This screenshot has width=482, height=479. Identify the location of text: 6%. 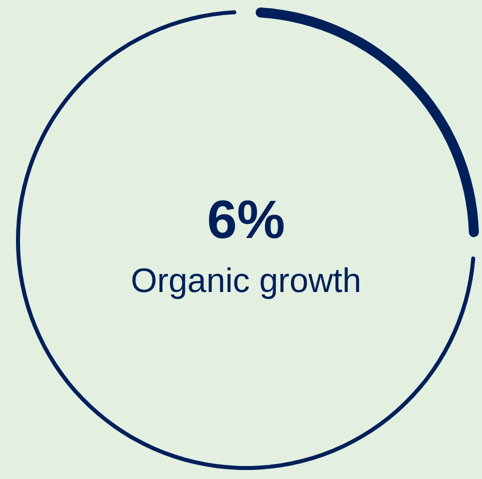
(246, 220).